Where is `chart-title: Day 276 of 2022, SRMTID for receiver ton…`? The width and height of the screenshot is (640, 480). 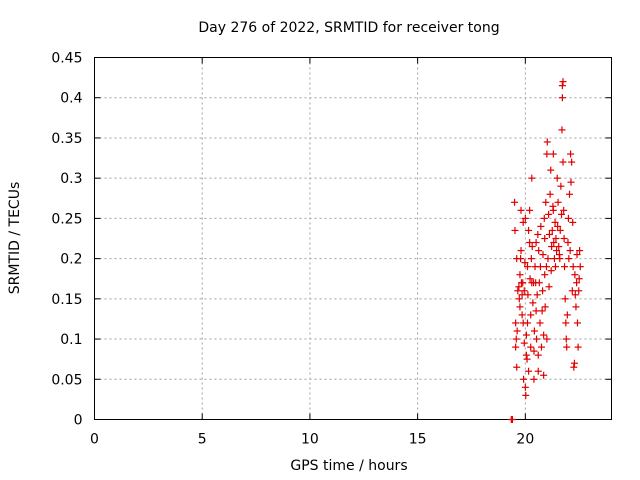 chart-title: Day 276 of 2022, SRMTID for receiver ton… is located at coordinates (348, 28).